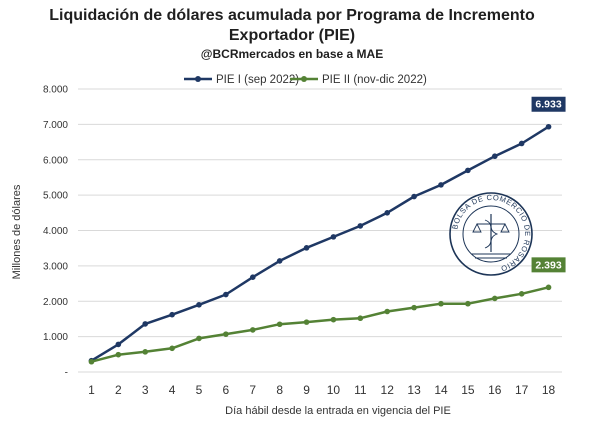  Describe the element at coordinates (252, 390) in the screenshot. I see `x-tick-label: 7` at that location.